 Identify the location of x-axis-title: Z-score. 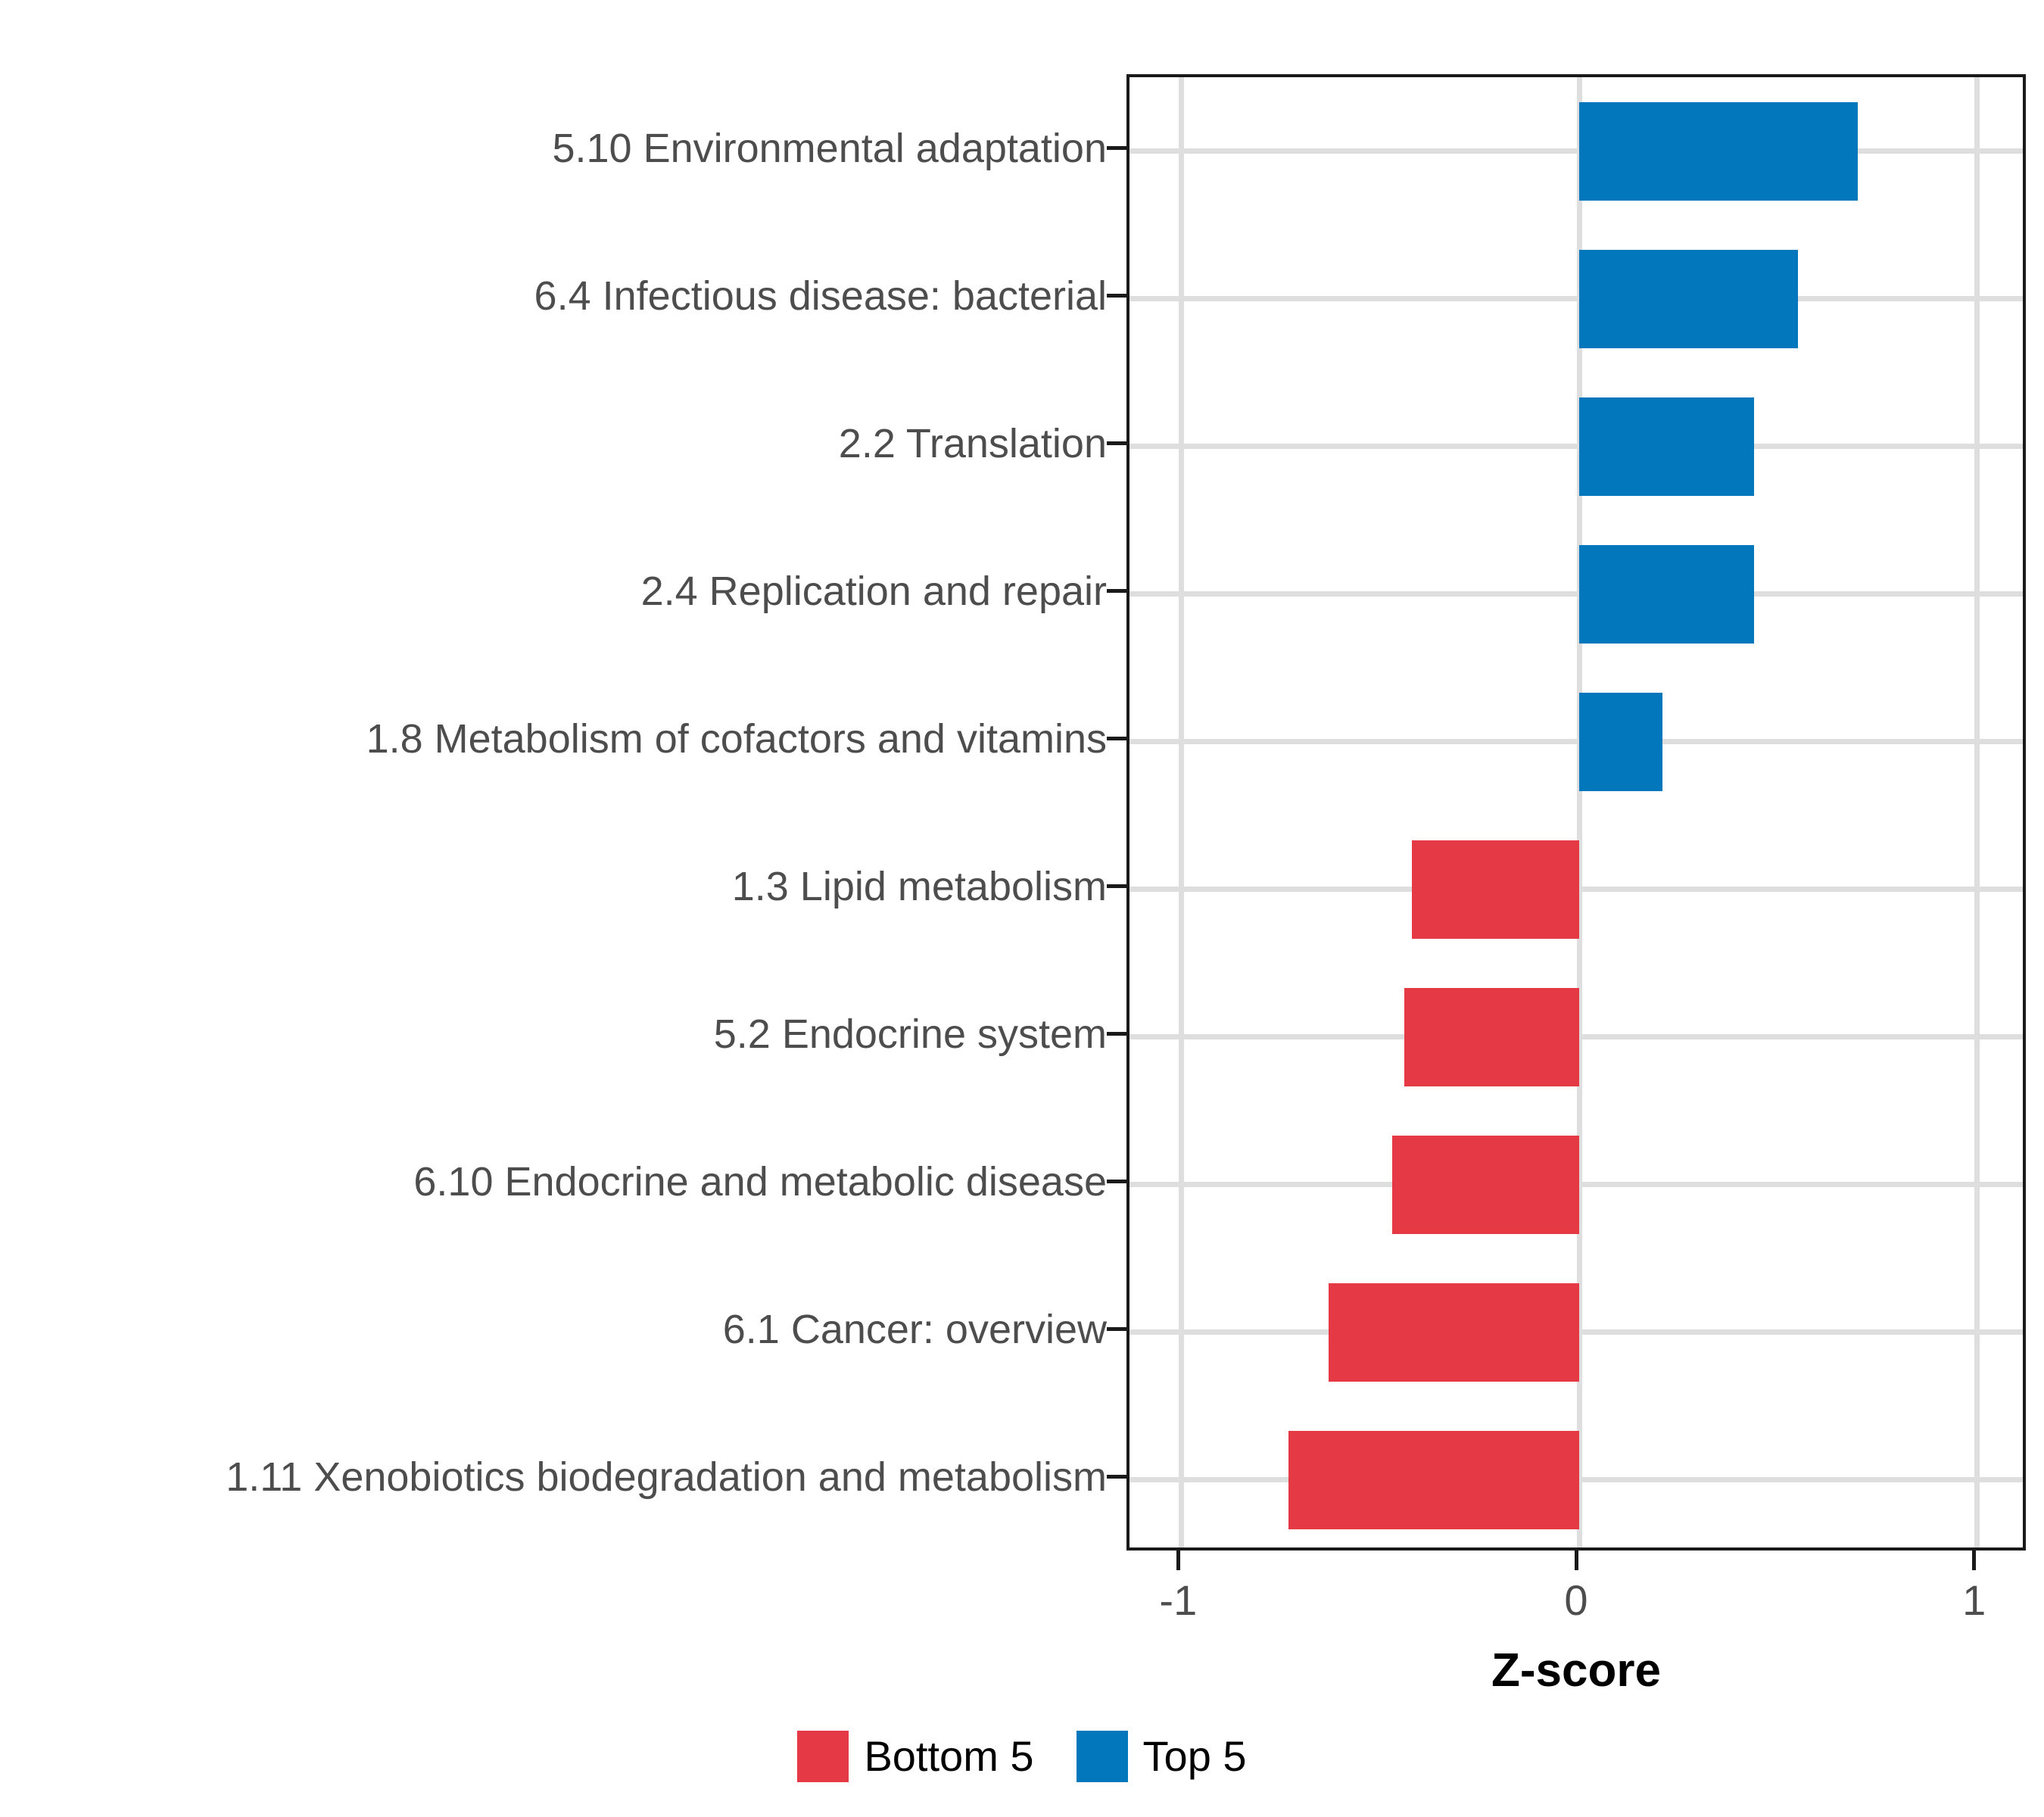
(1576, 1670).